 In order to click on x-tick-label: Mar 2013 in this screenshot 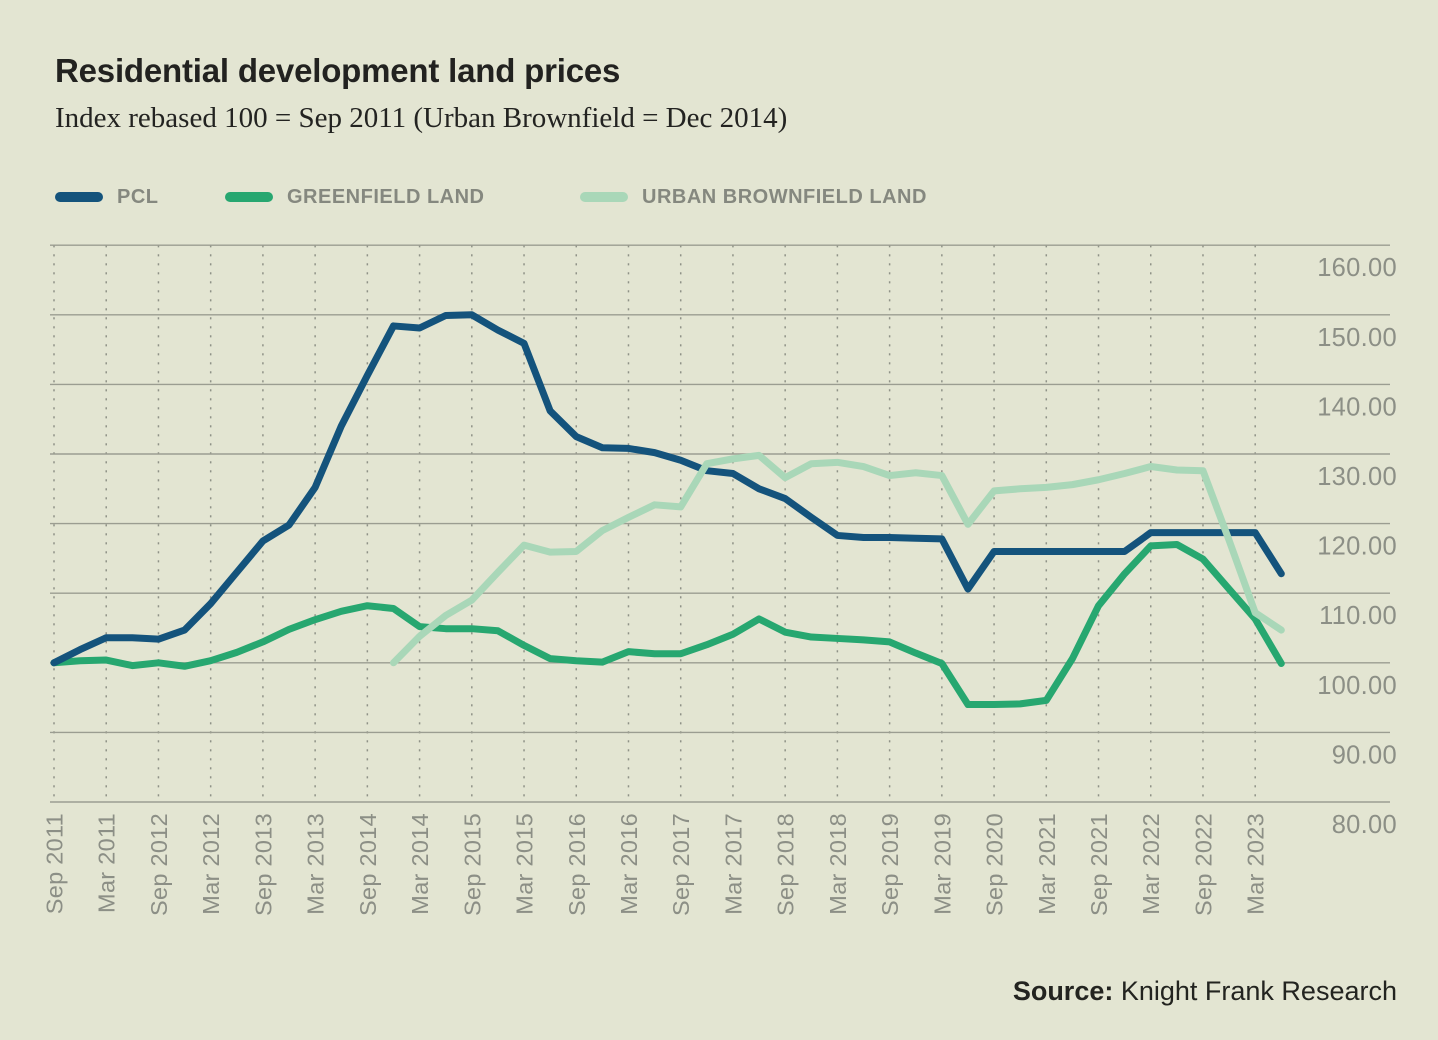, I will do `click(316, 864)`.